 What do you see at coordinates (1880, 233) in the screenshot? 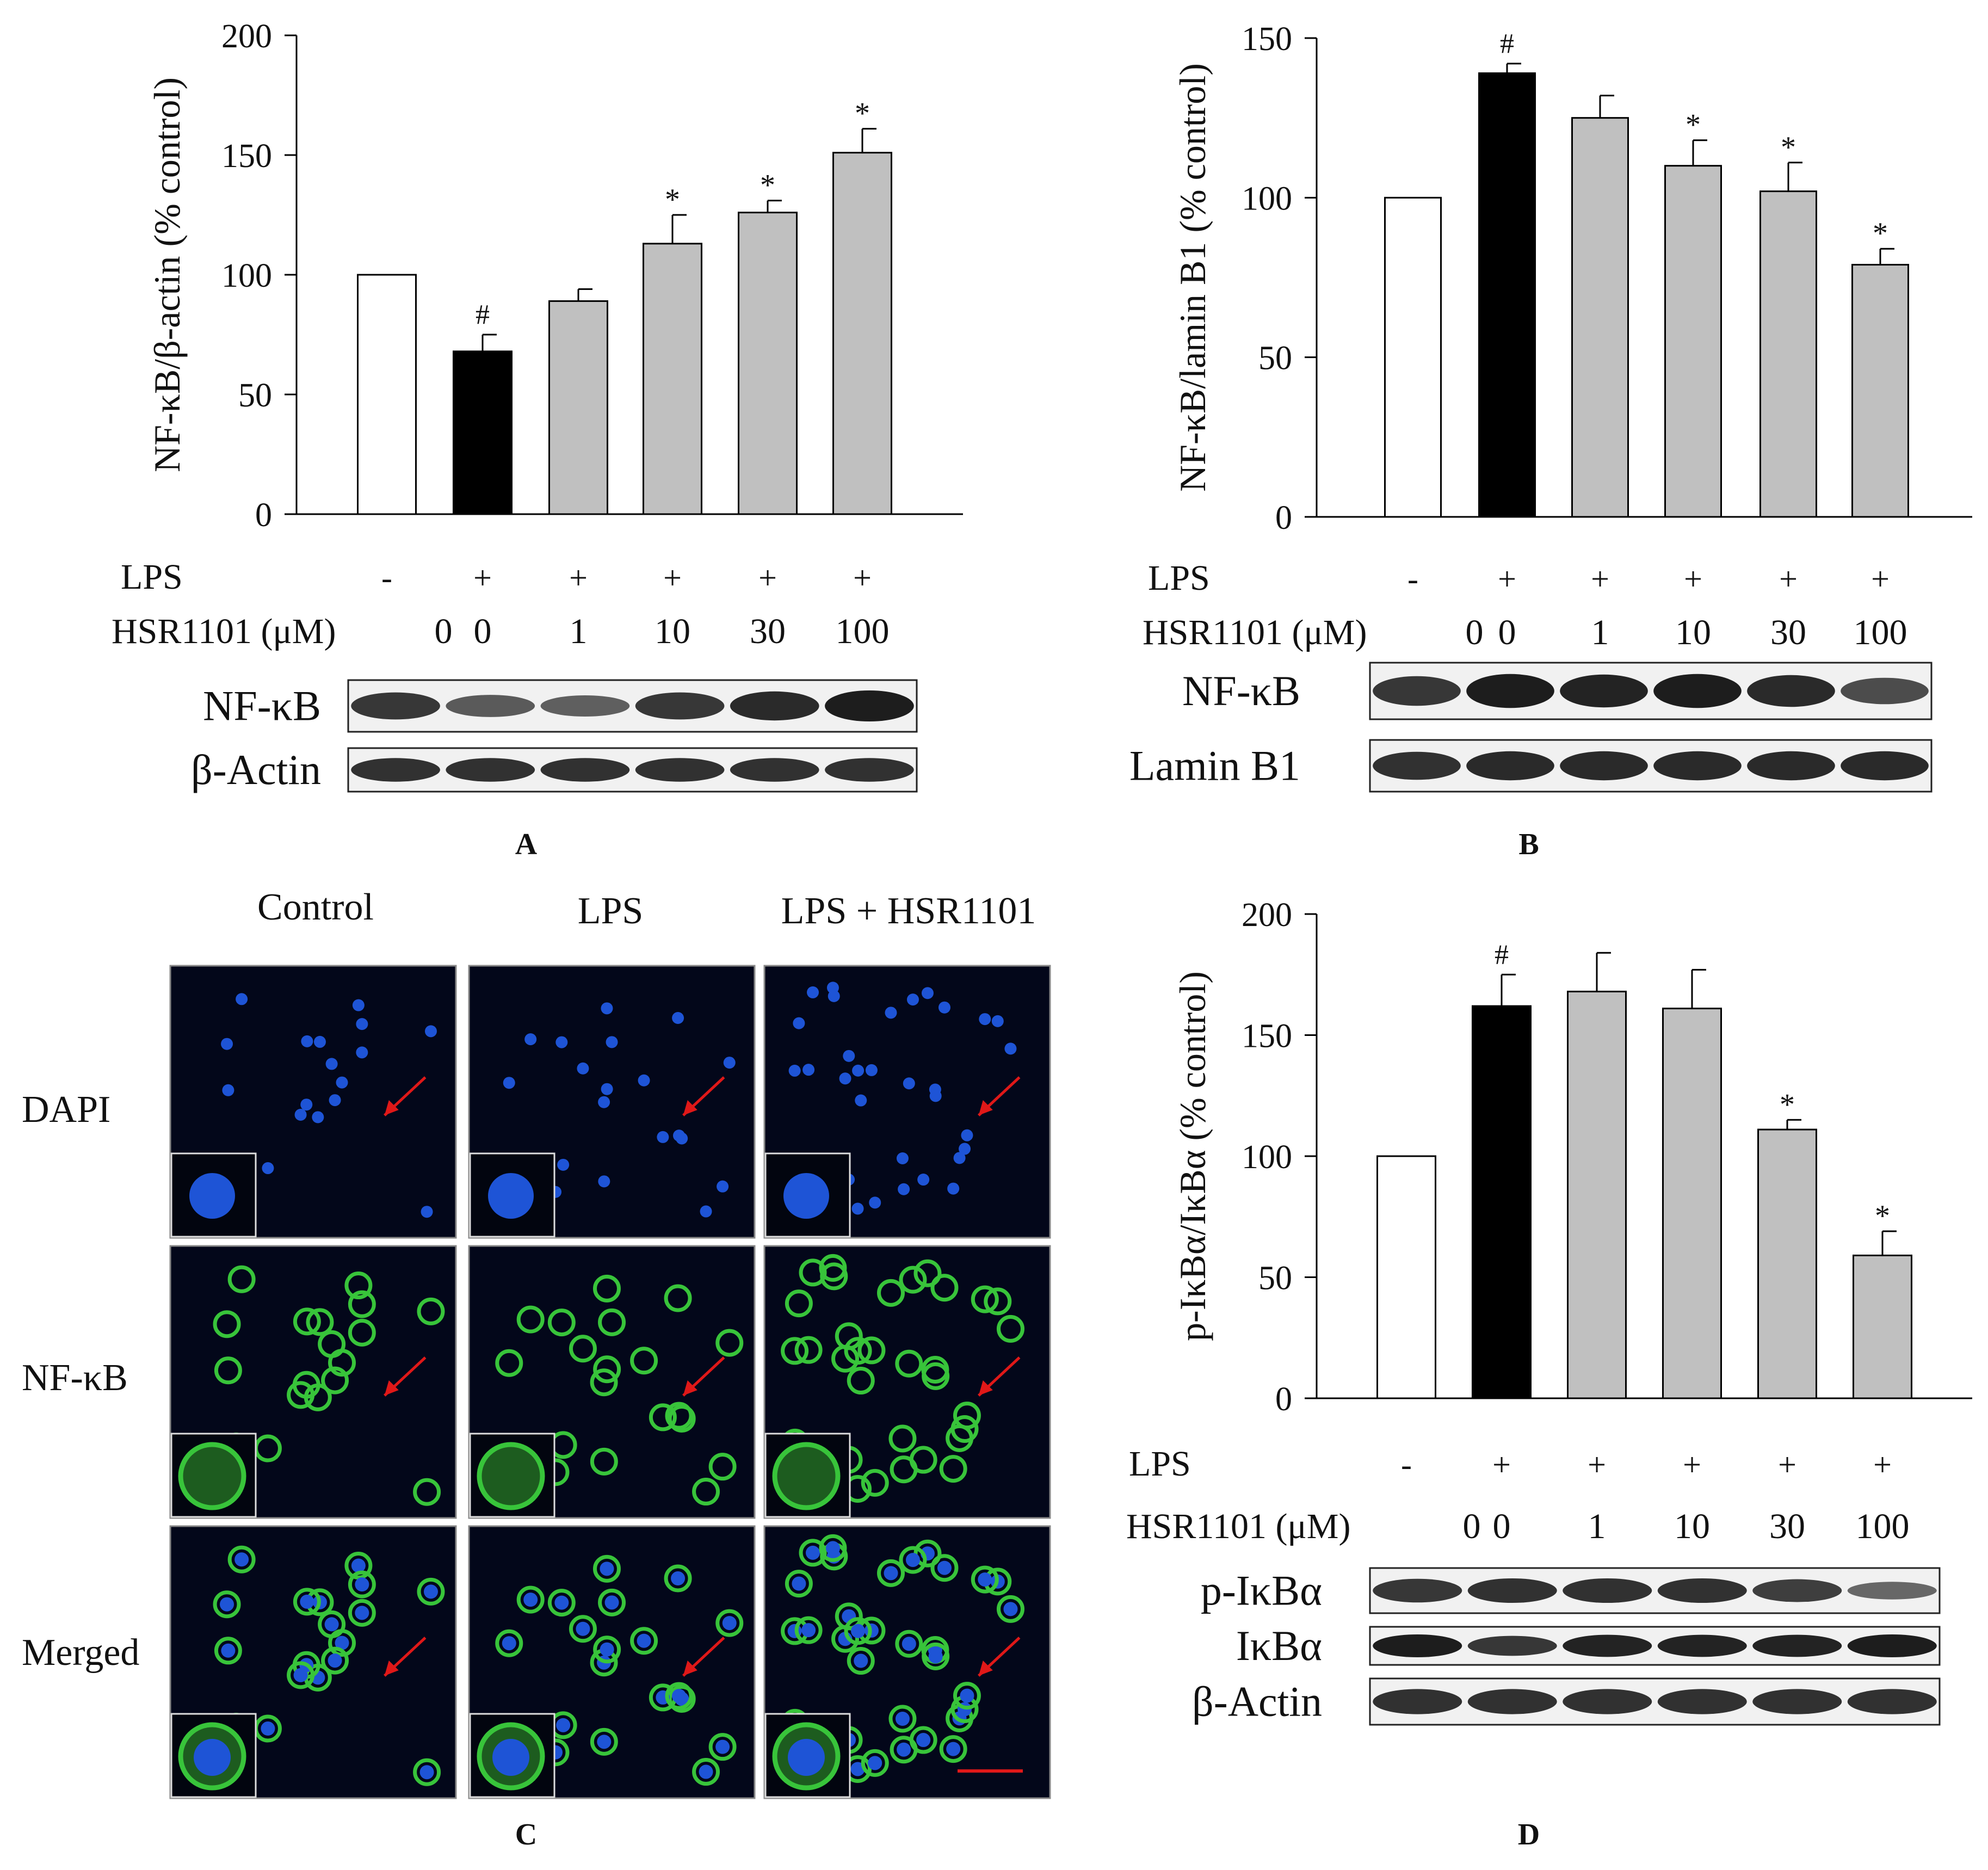
I see `chart-b-significance-mark: *` at bounding box center [1880, 233].